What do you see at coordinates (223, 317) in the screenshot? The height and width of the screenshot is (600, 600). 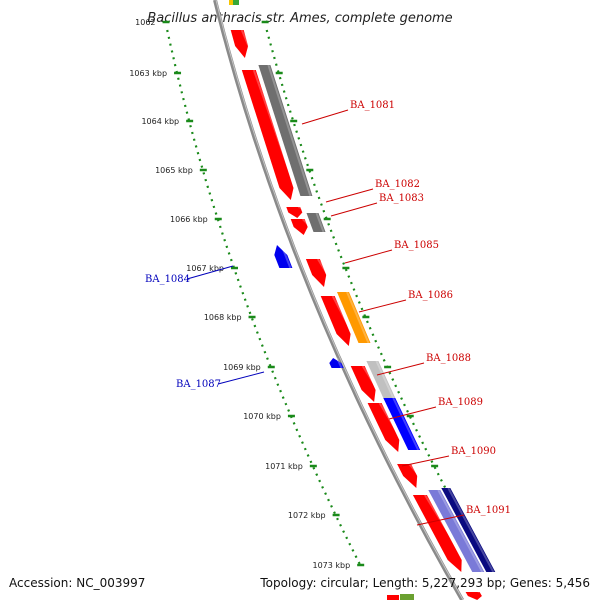 I see `tick-label: 1068 kbp` at bounding box center [223, 317].